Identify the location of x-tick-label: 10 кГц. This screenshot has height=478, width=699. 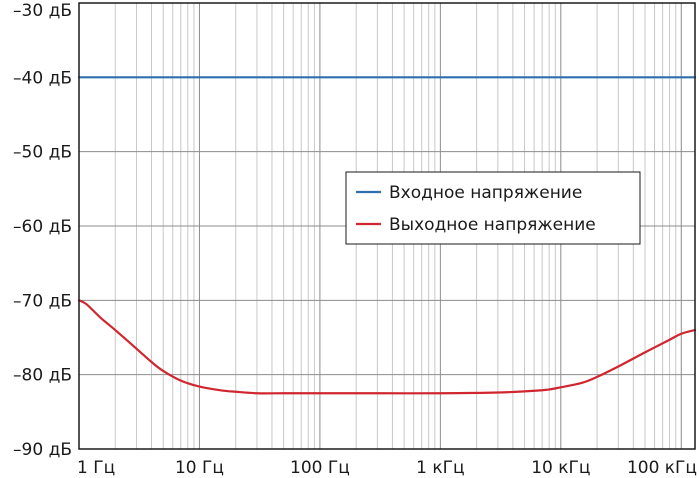
(560, 468).